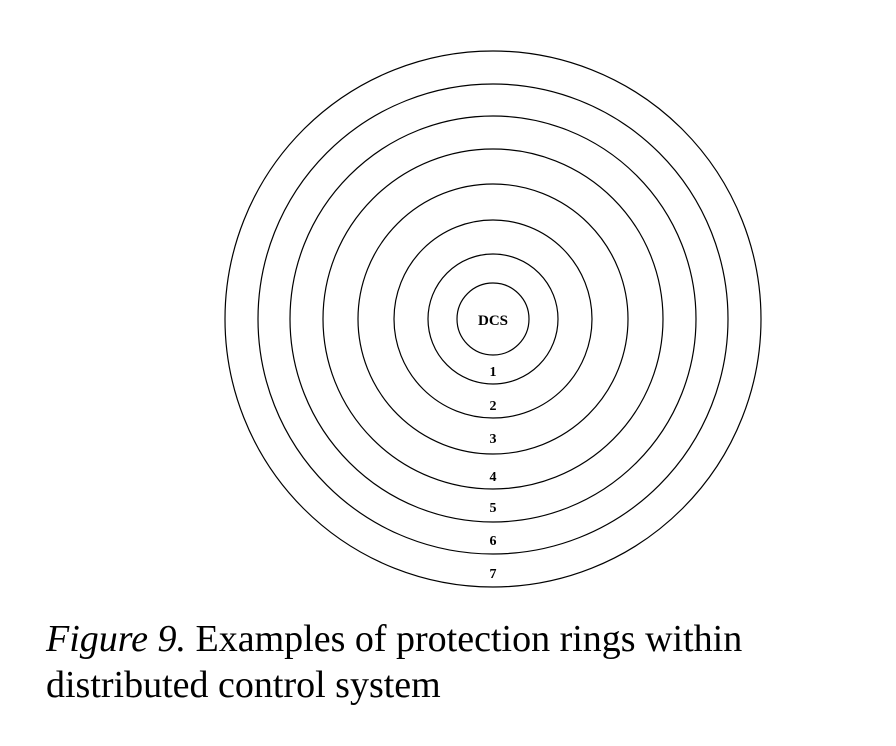  What do you see at coordinates (493, 372) in the screenshot?
I see `ring-label-1: 1` at bounding box center [493, 372].